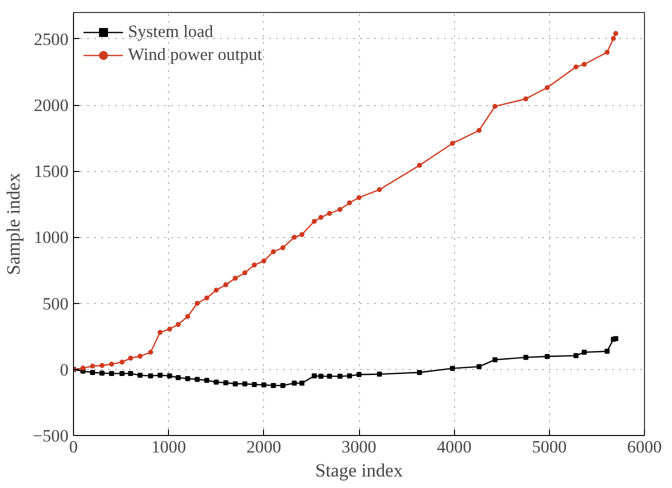 This screenshot has width=672, height=488. What do you see at coordinates (171, 32) in the screenshot?
I see `legend-label: System load` at bounding box center [171, 32].